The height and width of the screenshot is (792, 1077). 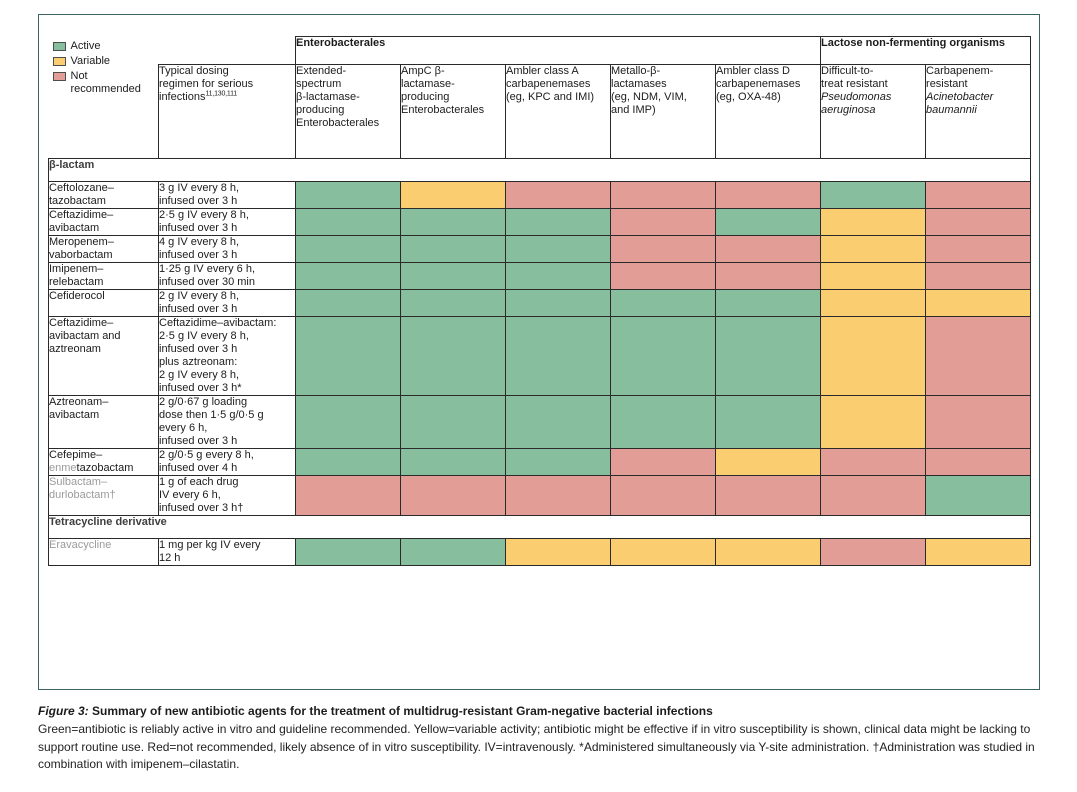 I want to click on drug-name-cell: Sulbactam– durlobactam†, so click(x=103, y=495).